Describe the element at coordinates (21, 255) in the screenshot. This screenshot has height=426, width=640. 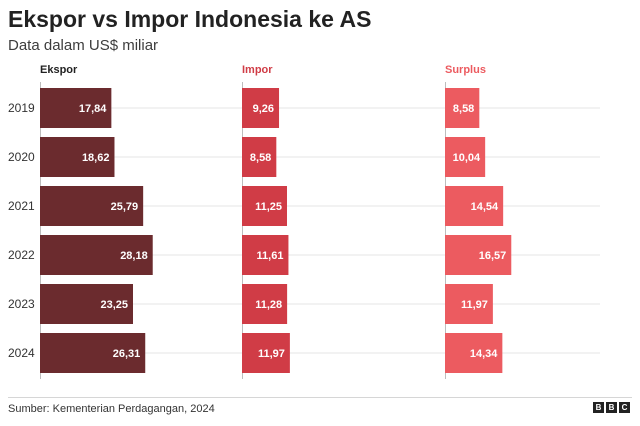
I see `year-label-2022: 2022` at that location.